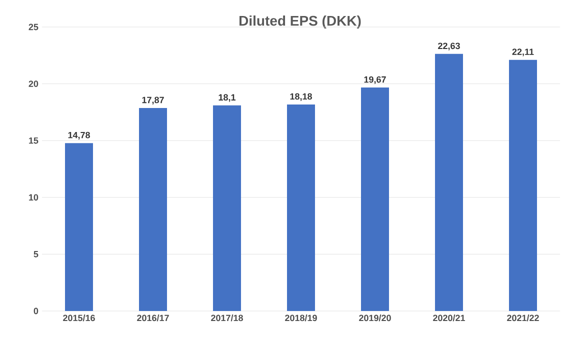  I want to click on x-tick-label: 2015/16, so click(79, 318).